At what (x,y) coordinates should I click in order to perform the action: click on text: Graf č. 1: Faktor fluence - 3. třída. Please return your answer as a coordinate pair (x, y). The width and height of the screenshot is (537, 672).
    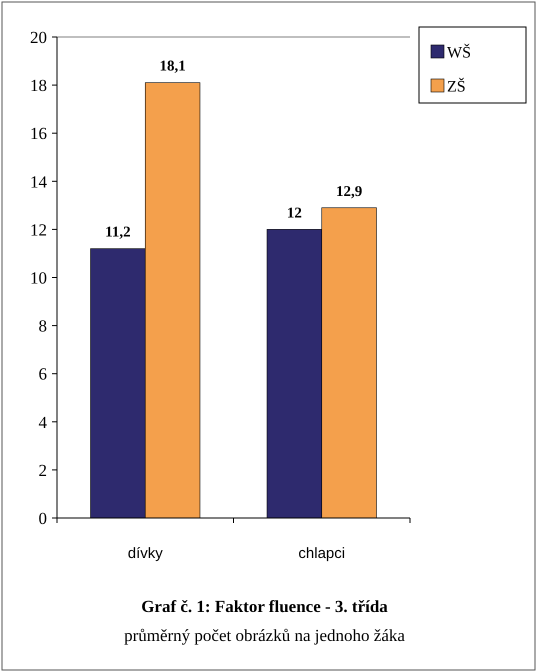
    Looking at the image, I should click on (264, 606).